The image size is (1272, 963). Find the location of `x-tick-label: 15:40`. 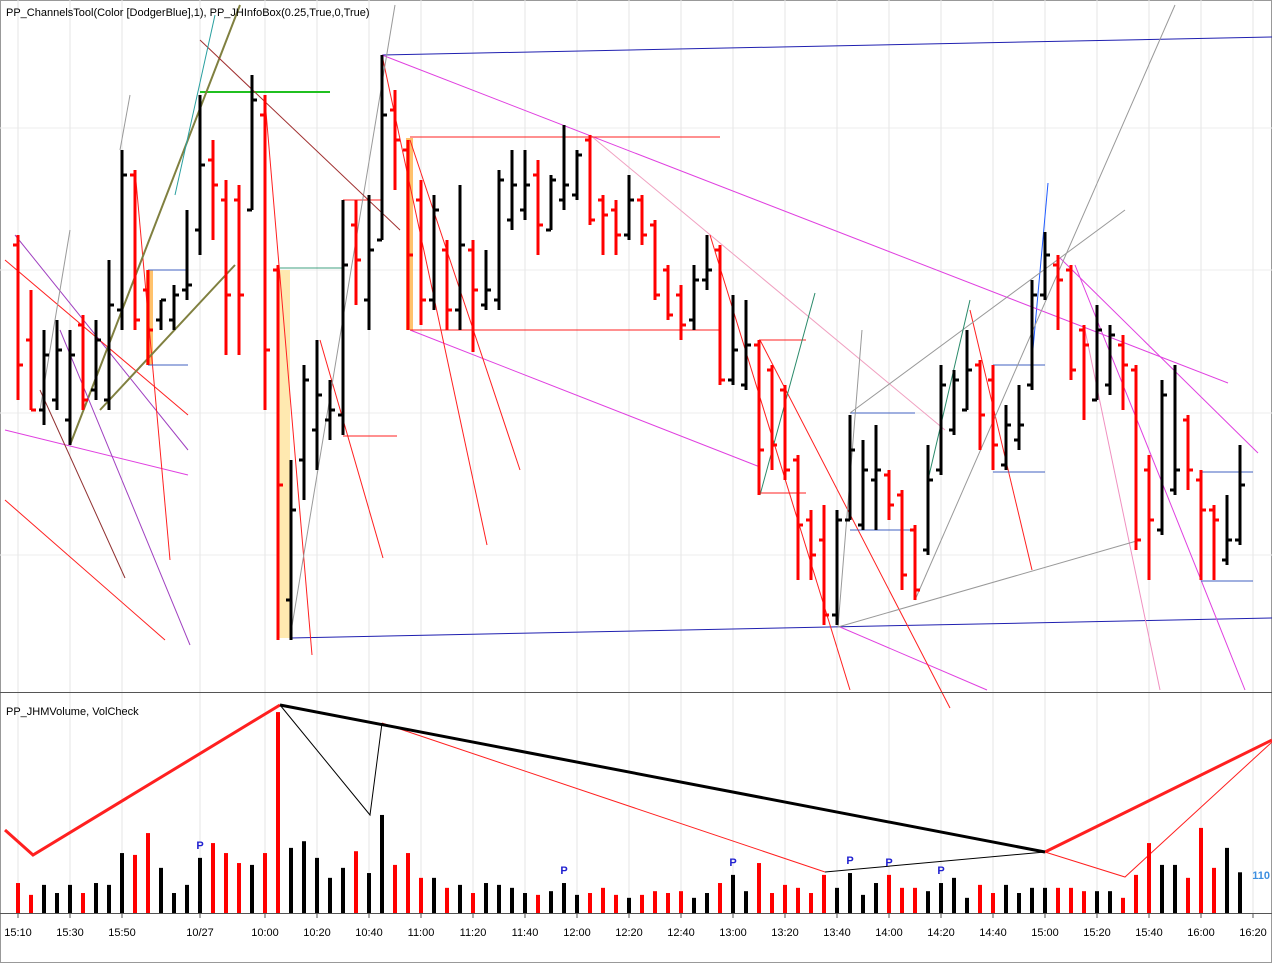

x-tick-label: 15:40 is located at coordinates (1149, 933).